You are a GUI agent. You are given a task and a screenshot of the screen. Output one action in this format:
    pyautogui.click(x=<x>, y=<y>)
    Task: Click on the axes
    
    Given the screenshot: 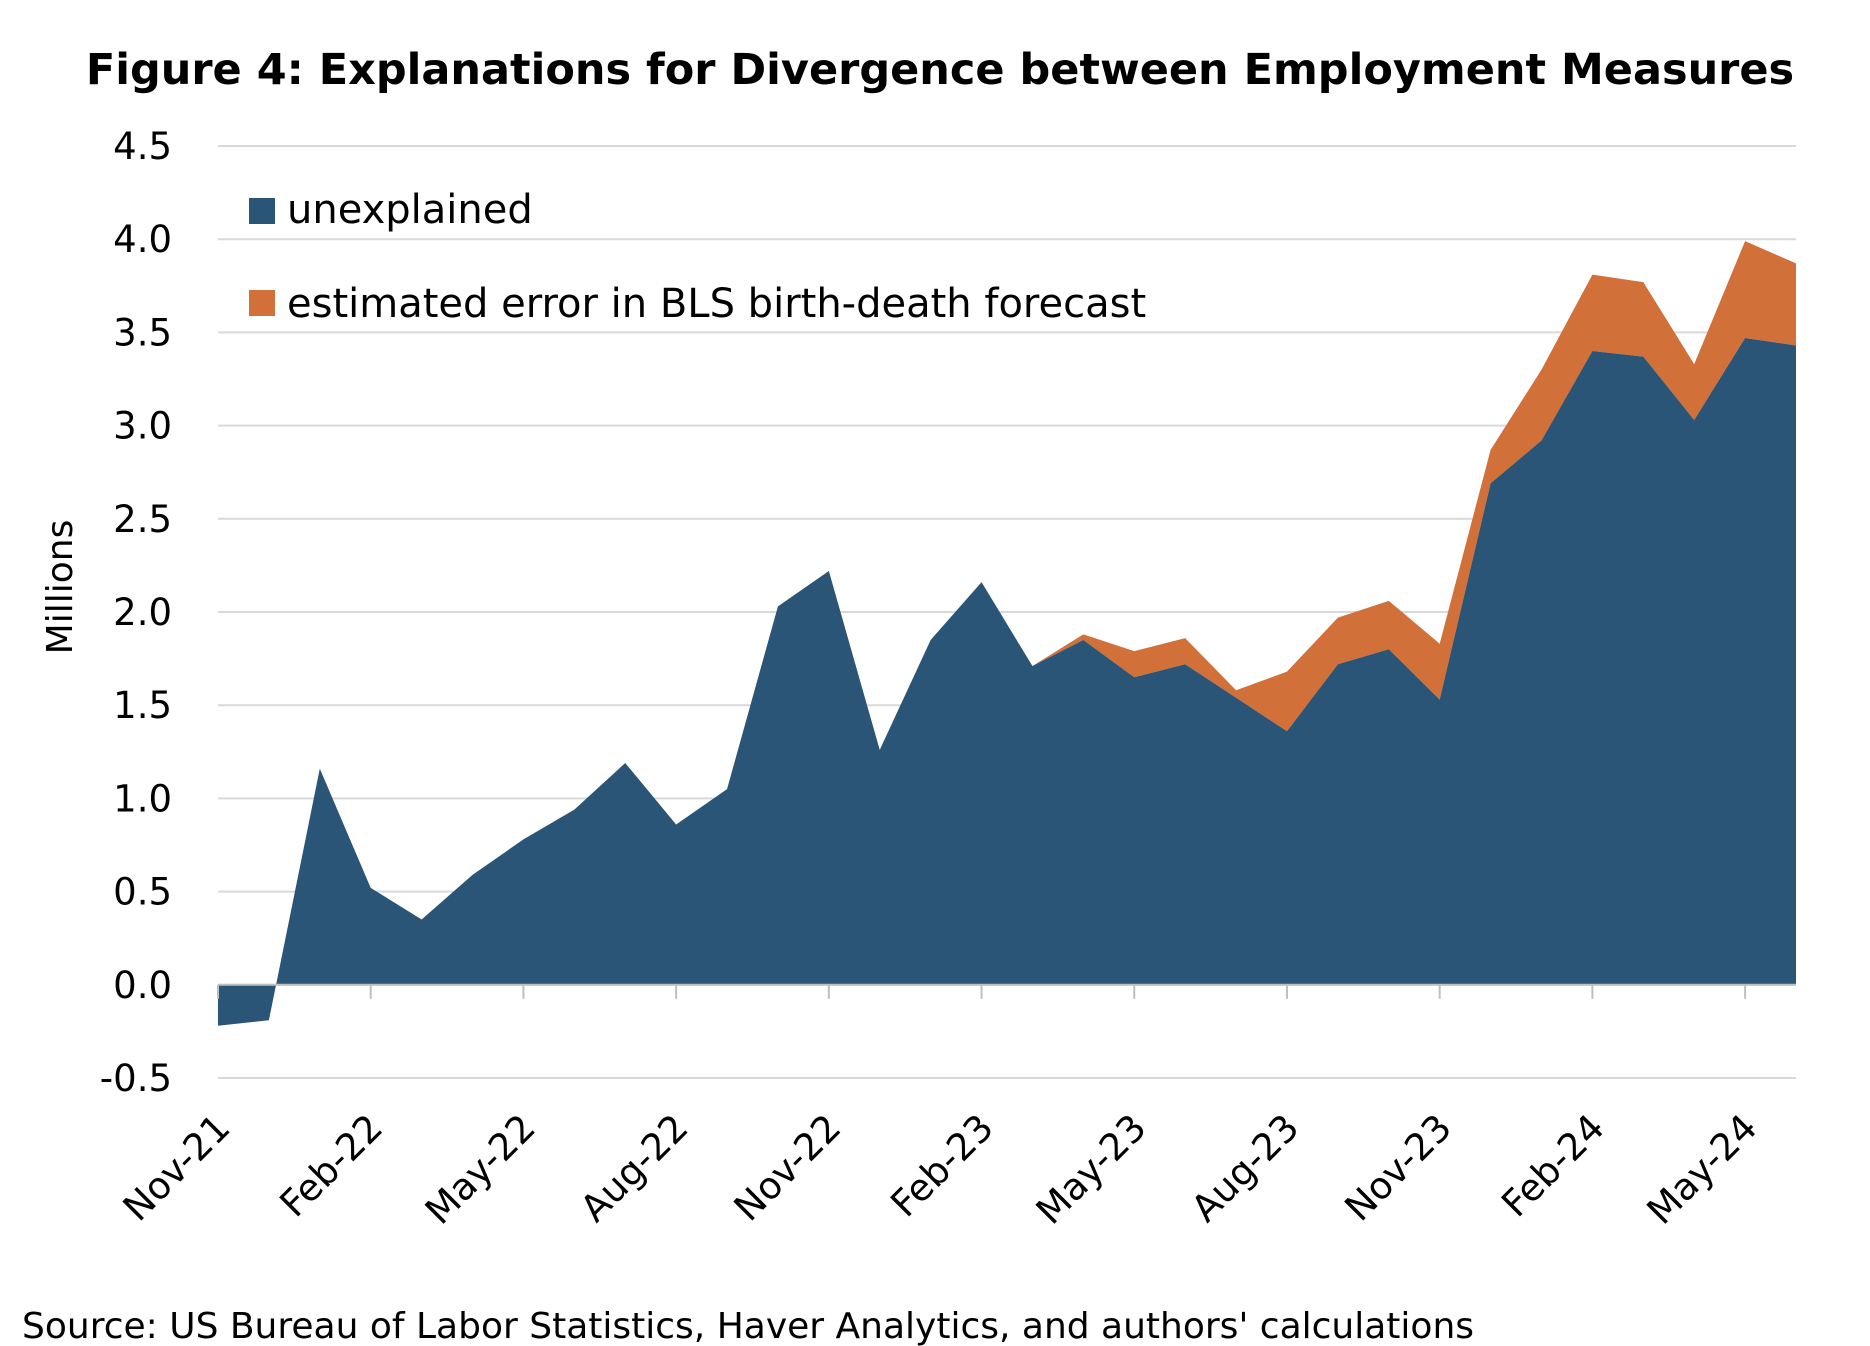 What is the action you would take?
    pyautogui.click(x=1006, y=991)
    